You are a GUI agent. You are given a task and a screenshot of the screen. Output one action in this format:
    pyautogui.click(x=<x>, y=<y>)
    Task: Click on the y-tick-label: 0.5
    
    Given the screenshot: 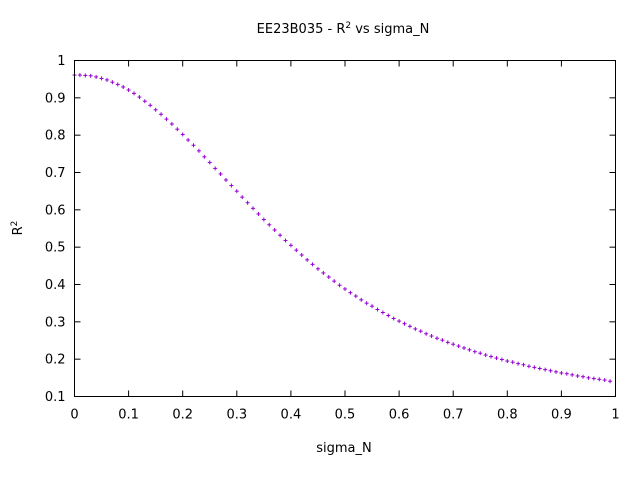 What is the action you would take?
    pyautogui.click(x=55, y=248)
    